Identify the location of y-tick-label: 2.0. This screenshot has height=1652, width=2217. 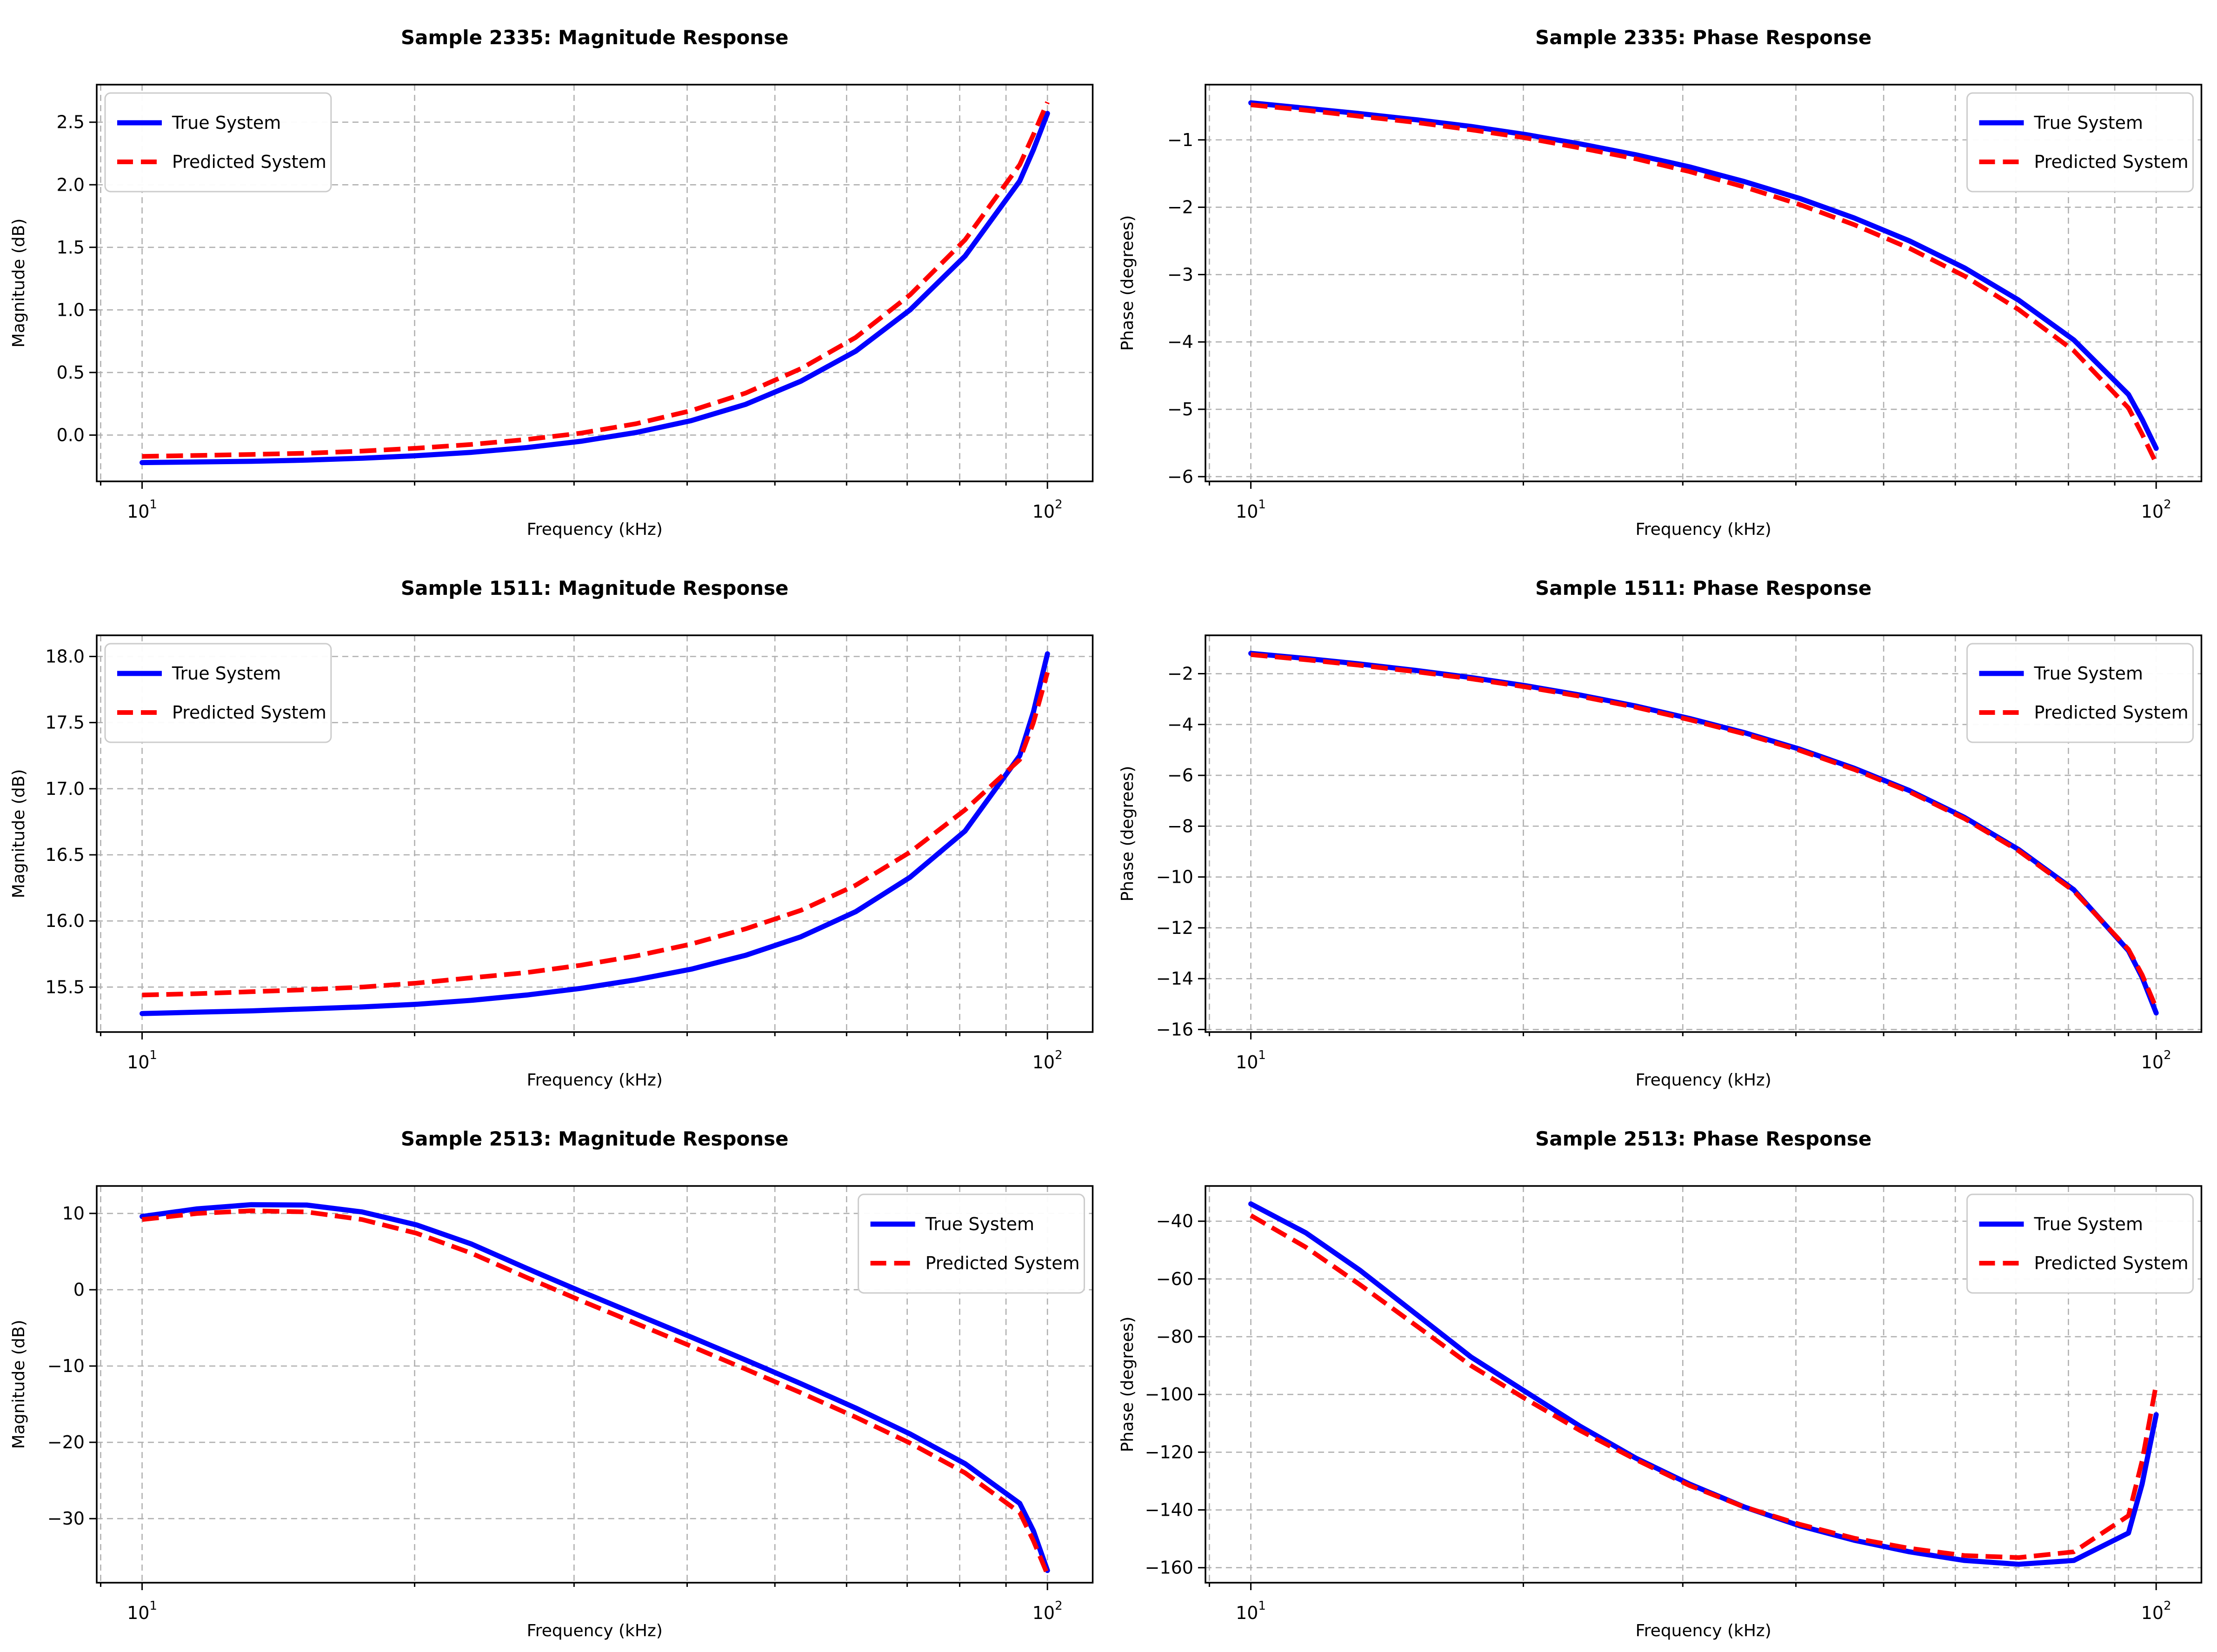
(71, 184).